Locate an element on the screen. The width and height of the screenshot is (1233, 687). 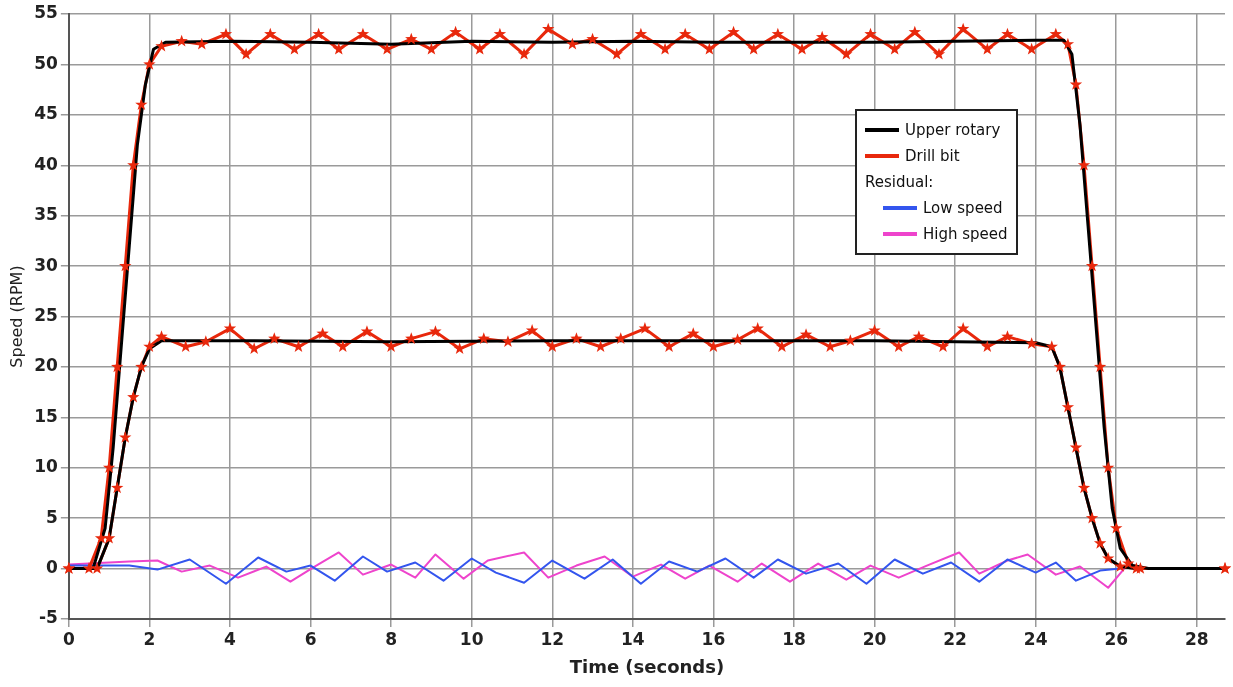
x-tick-label: 12 is located at coordinates (552, 638).